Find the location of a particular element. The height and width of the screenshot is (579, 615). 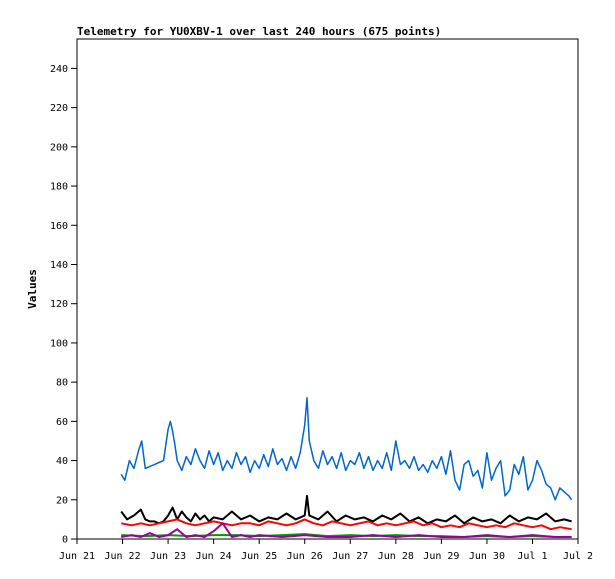

x-tick-label: Jun 25 is located at coordinates (259, 556).